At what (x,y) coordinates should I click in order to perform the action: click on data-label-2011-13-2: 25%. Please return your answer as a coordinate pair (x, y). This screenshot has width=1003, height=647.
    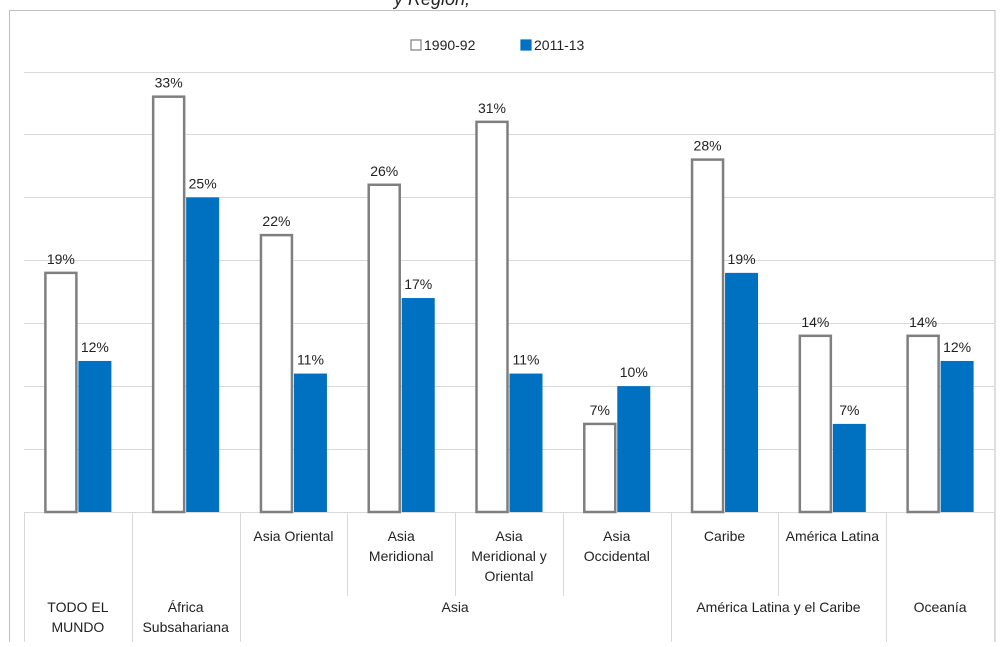
    Looking at the image, I should click on (203, 183).